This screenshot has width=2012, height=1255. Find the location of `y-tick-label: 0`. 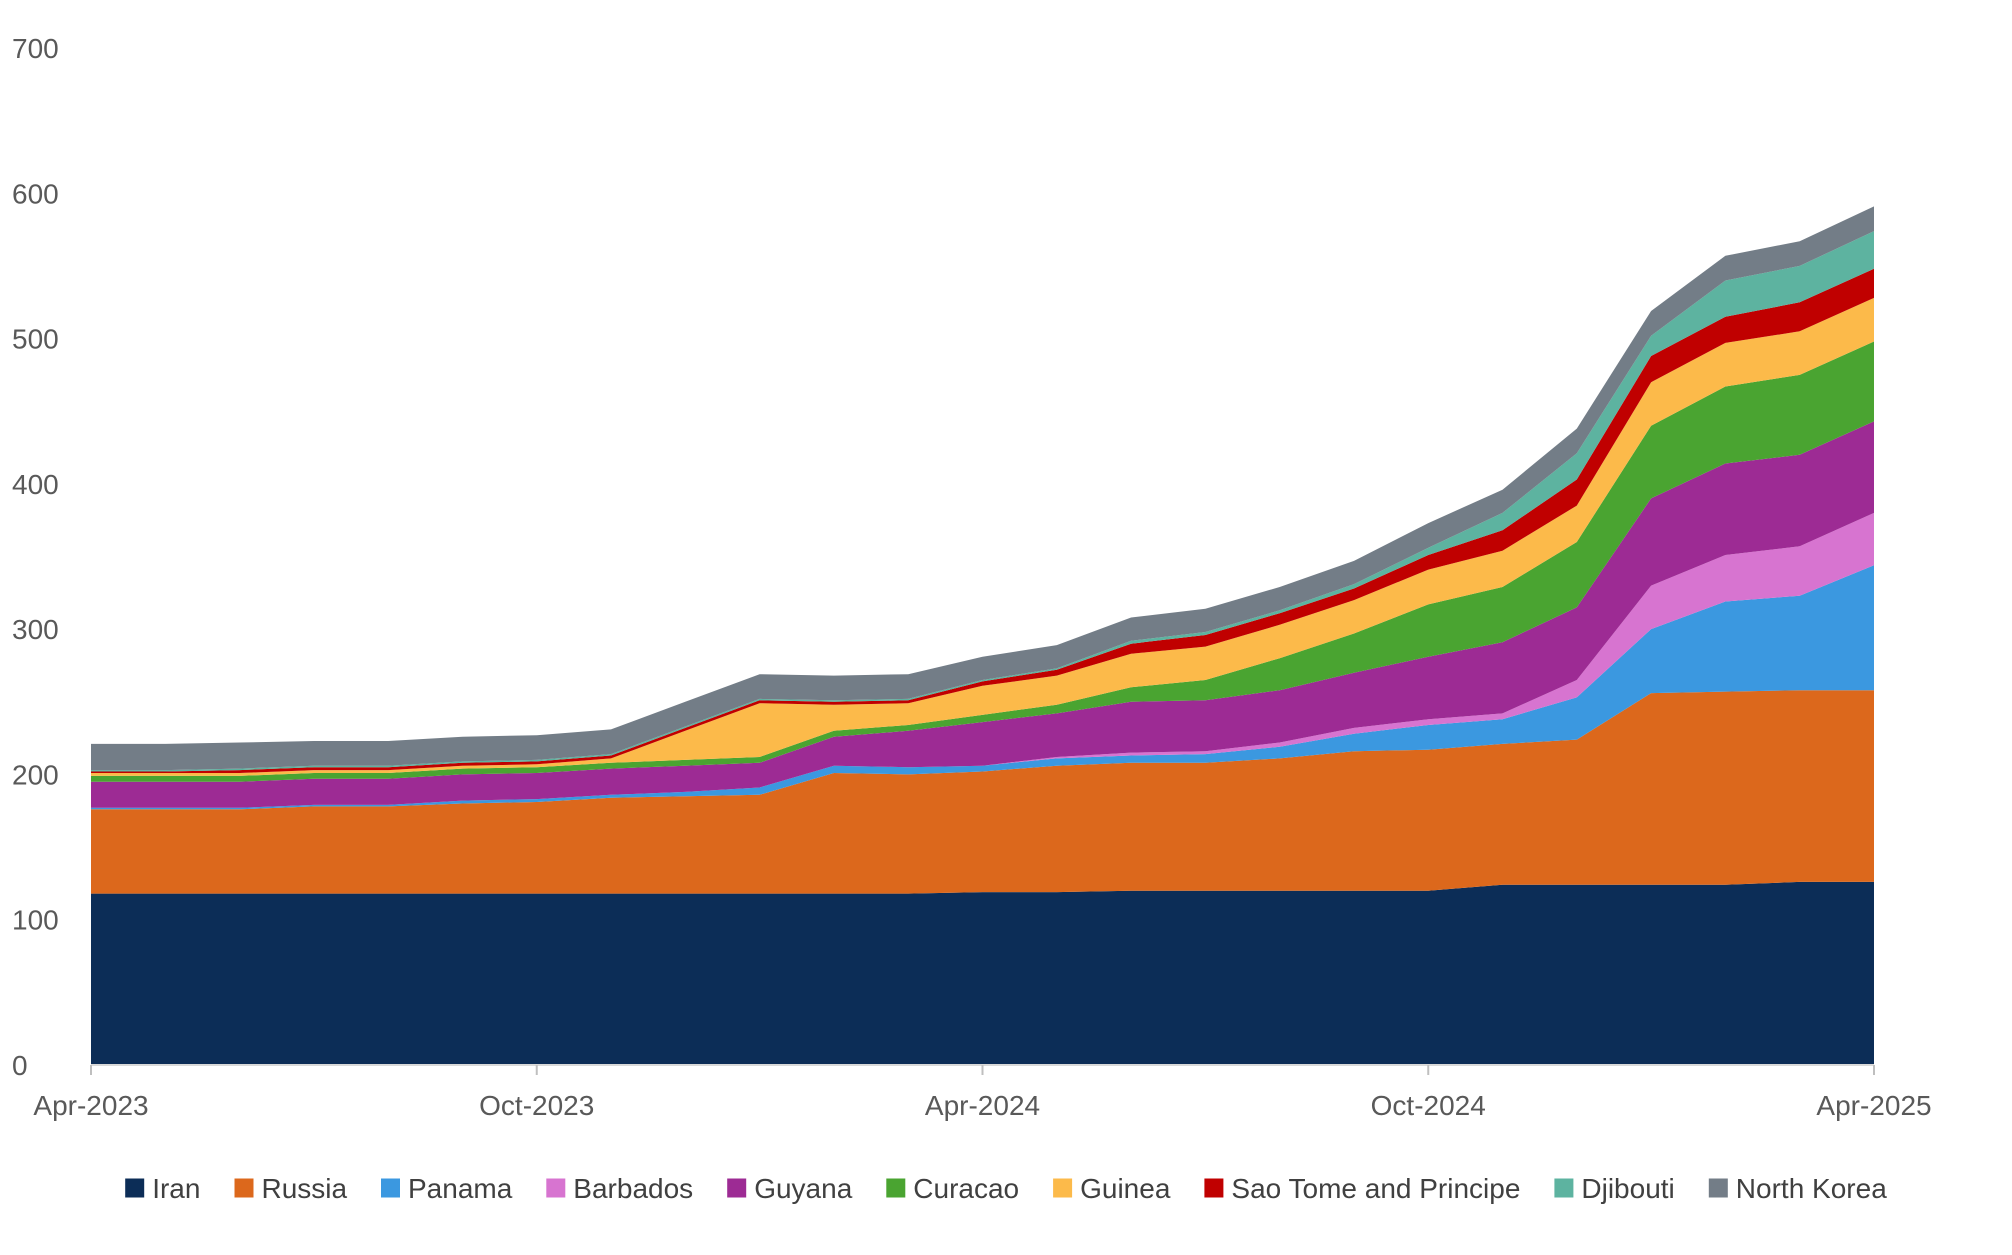

y-tick-label: 0 is located at coordinates (20, 1065).